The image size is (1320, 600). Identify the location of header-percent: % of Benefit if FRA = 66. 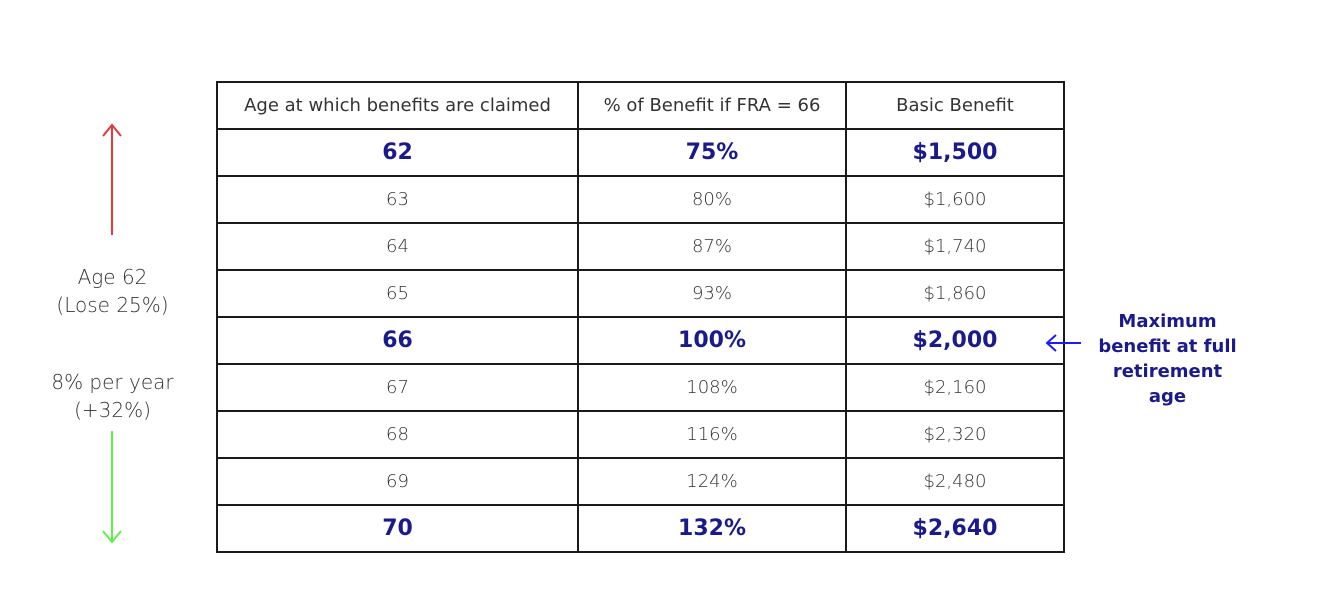
(712, 105).